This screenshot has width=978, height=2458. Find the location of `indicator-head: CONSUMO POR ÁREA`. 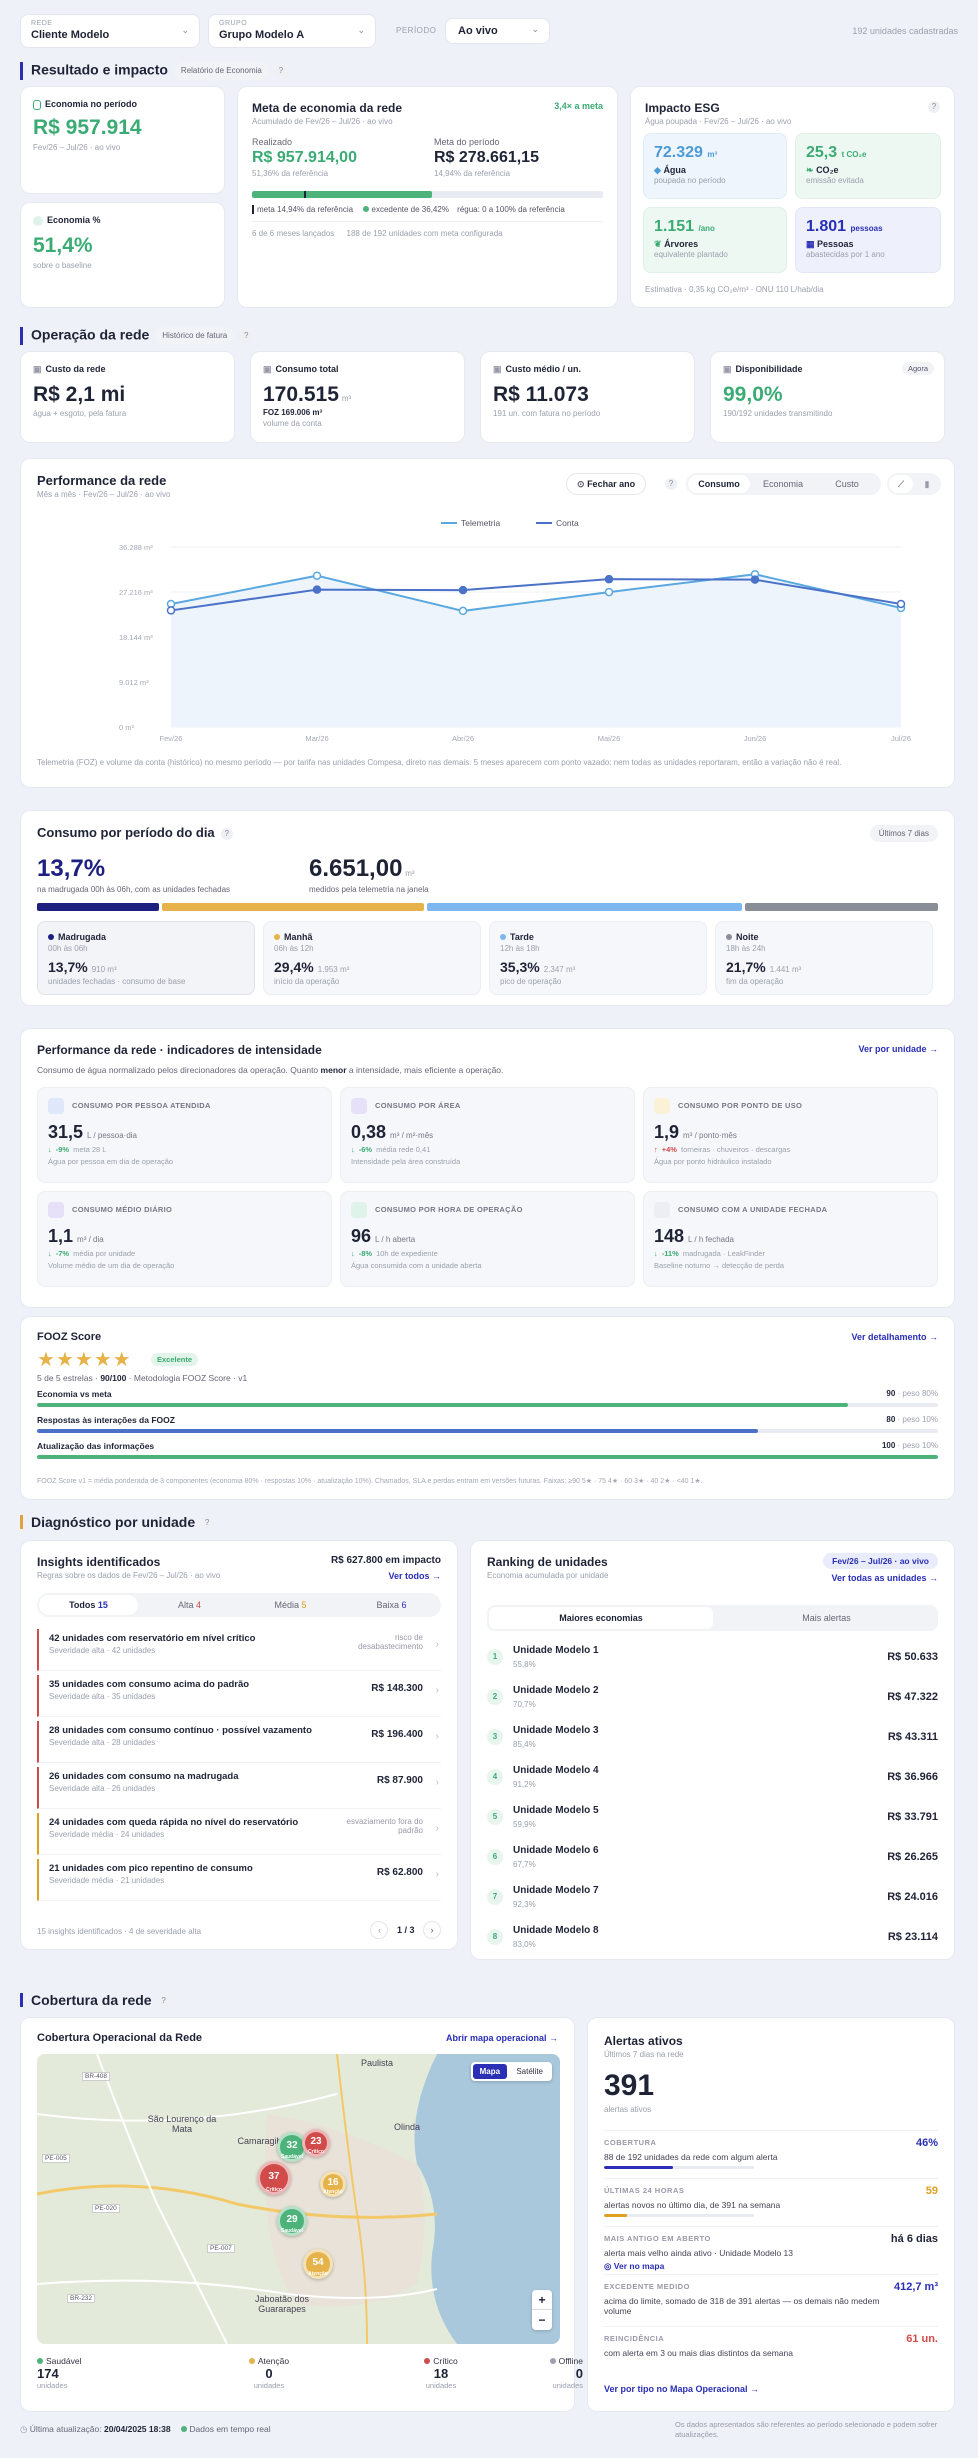

indicator-head: CONSUMO POR ÁREA is located at coordinates (487, 1106).